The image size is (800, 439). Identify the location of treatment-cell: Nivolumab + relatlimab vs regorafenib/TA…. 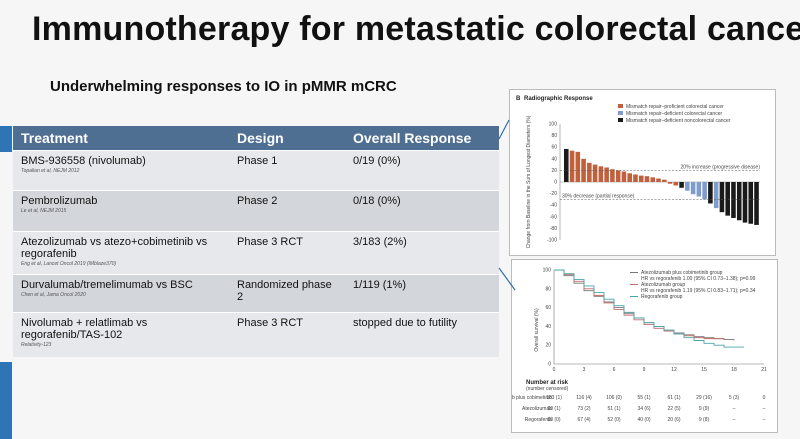
(121, 334).